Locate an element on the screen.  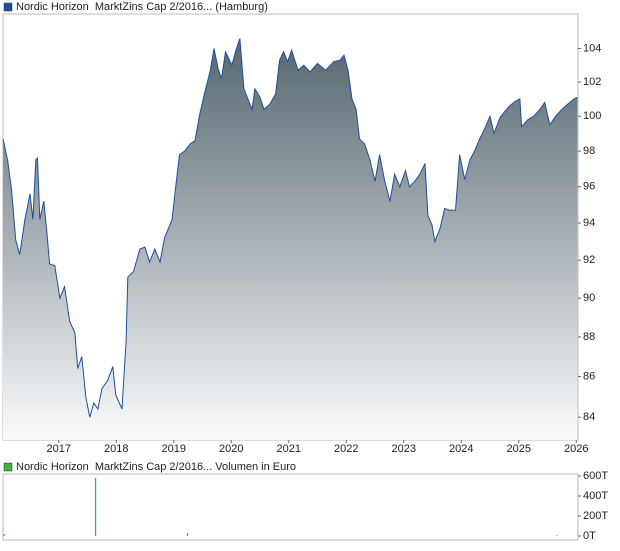
x-tick-label: 2020 is located at coordinates (231, 449).